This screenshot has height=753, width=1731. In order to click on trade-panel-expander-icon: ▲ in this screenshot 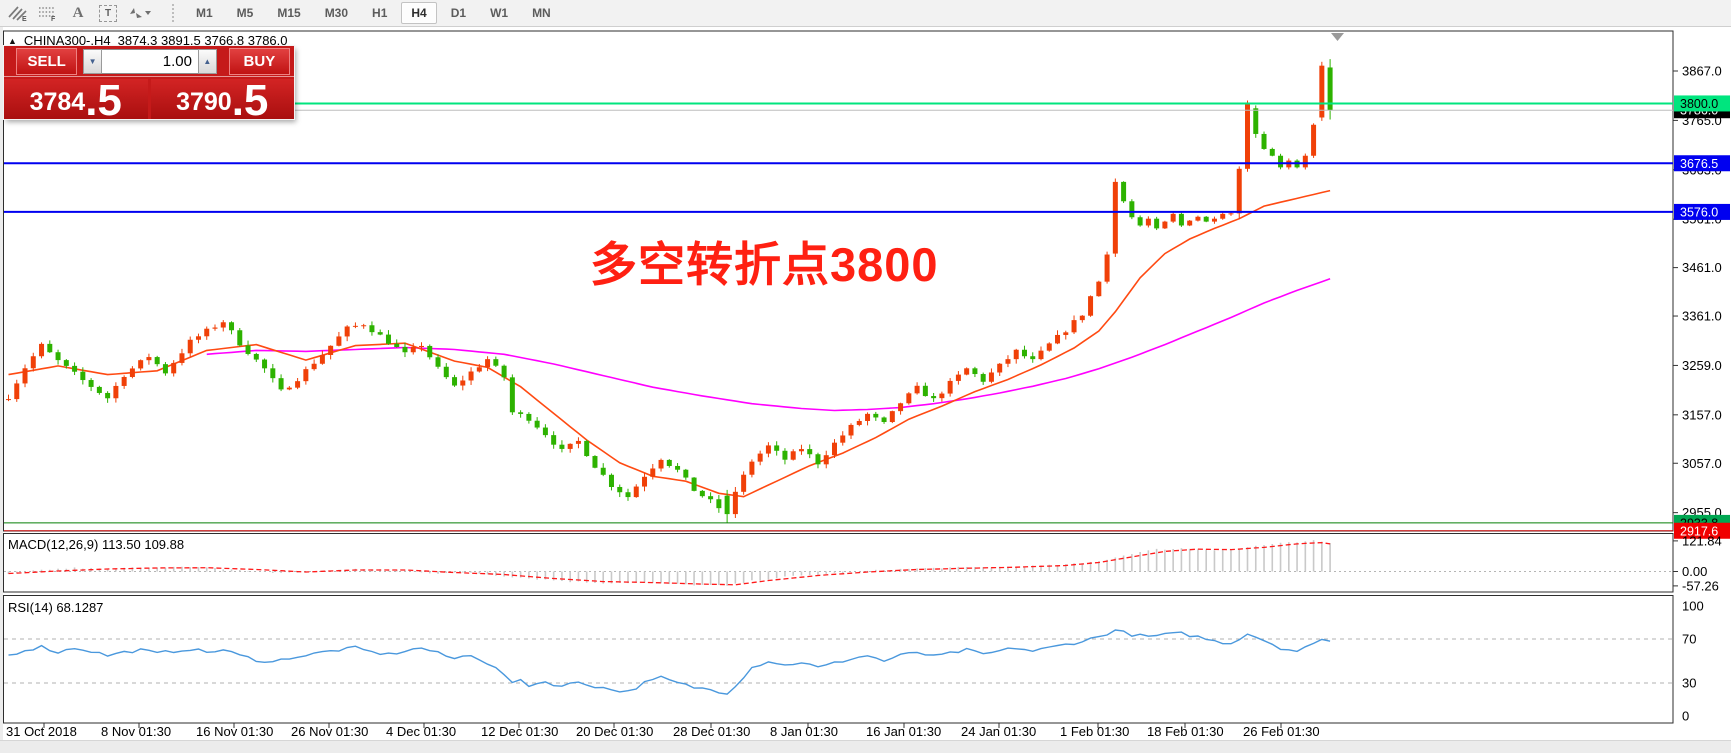, I will do `click(12, 40)`.